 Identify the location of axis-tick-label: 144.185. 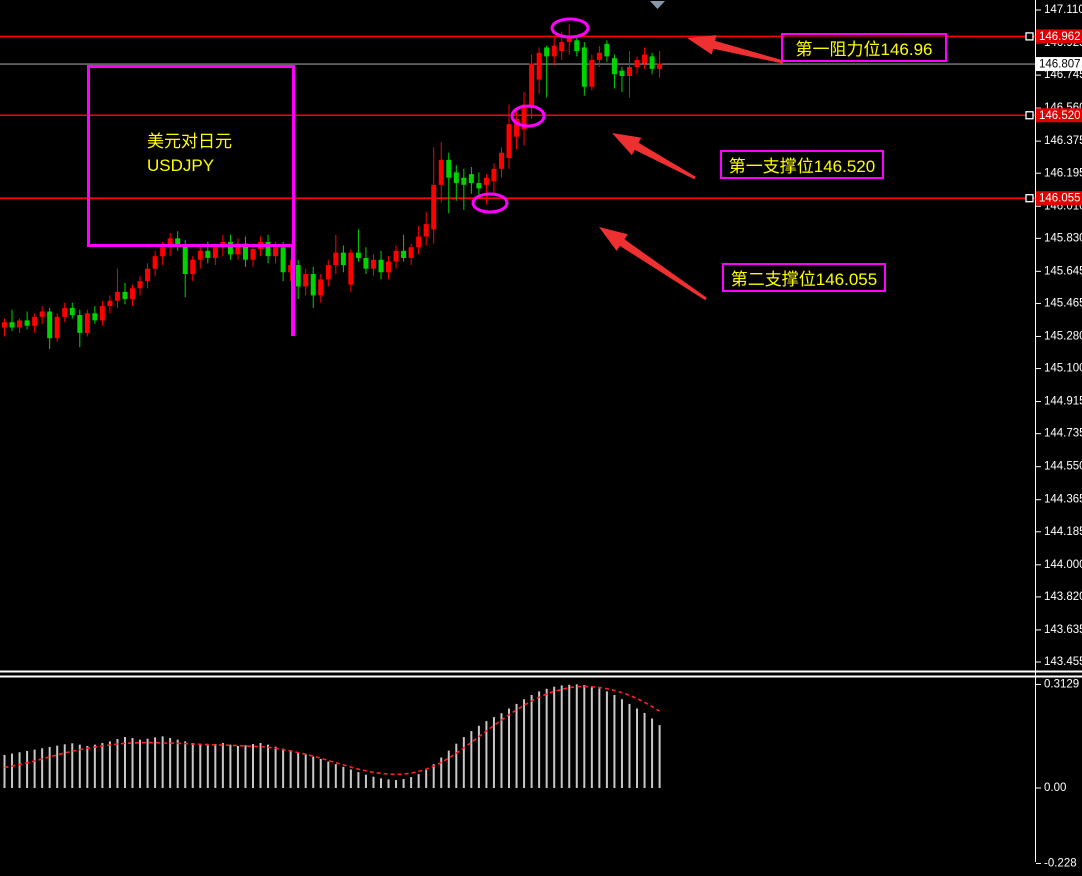
(1063, 532).